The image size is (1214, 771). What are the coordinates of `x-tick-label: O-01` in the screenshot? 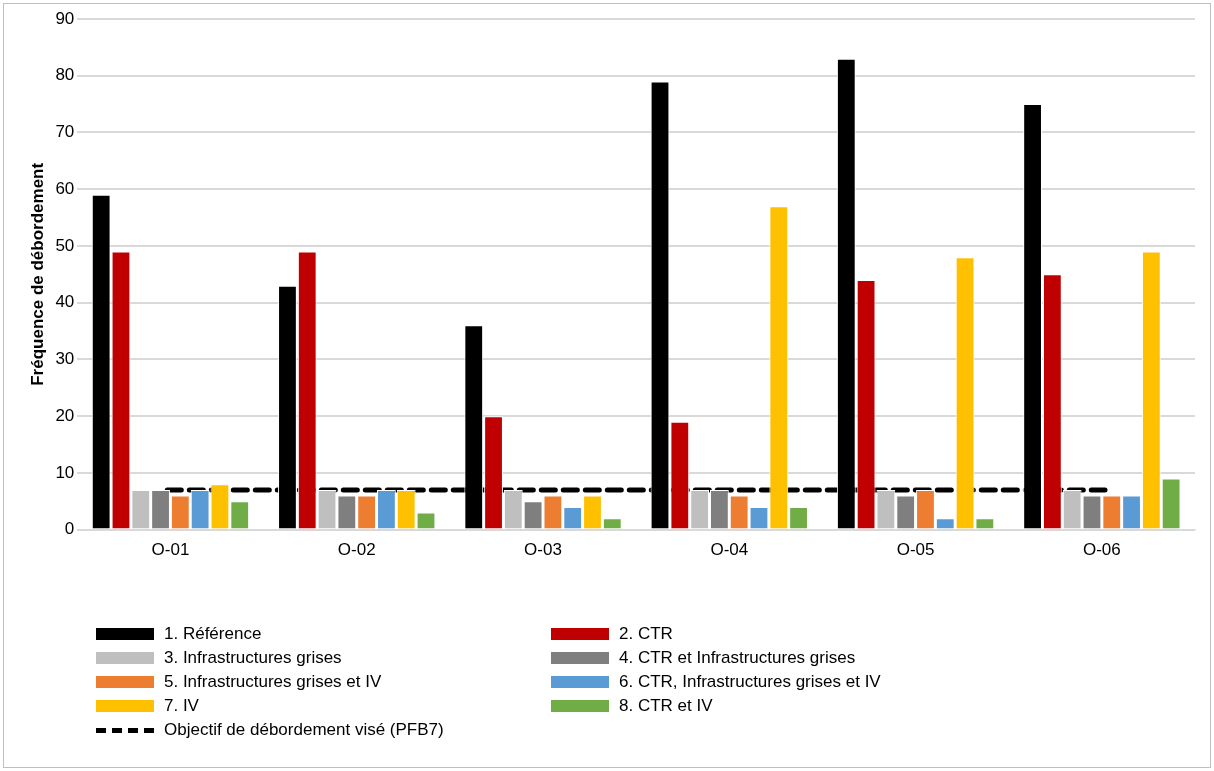 It's located at (170, 550).